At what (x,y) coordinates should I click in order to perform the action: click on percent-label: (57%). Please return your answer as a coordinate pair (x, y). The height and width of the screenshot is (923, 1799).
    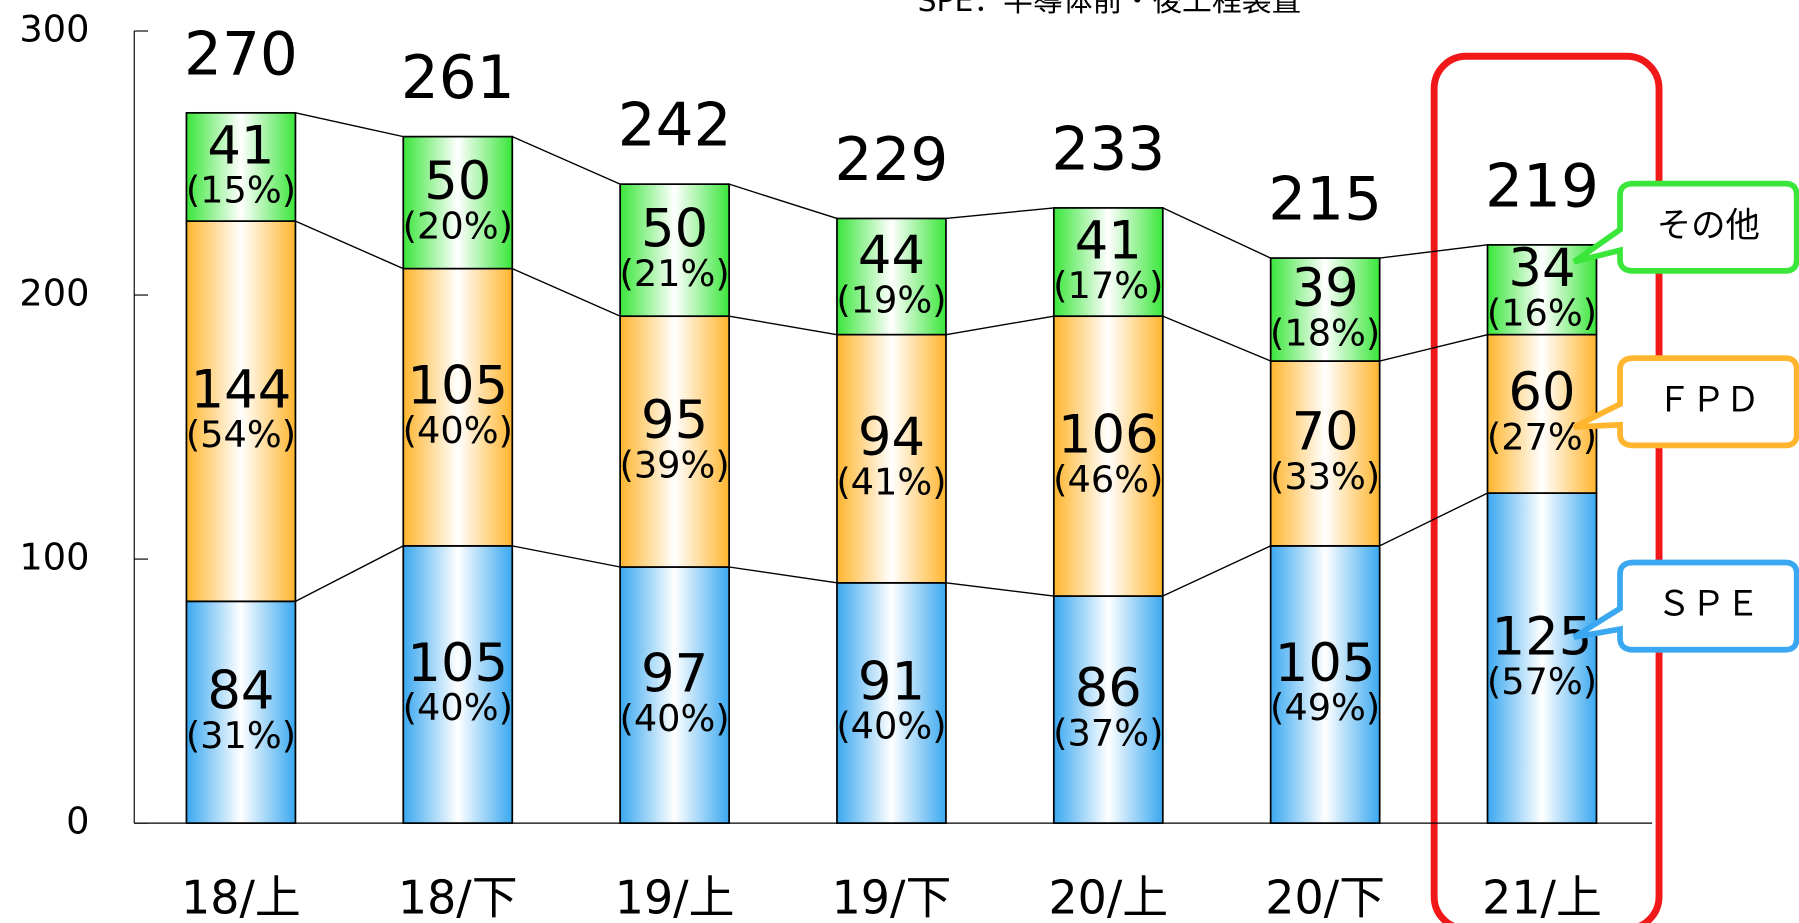
    Looking at the image, I should click on (1542, 681).